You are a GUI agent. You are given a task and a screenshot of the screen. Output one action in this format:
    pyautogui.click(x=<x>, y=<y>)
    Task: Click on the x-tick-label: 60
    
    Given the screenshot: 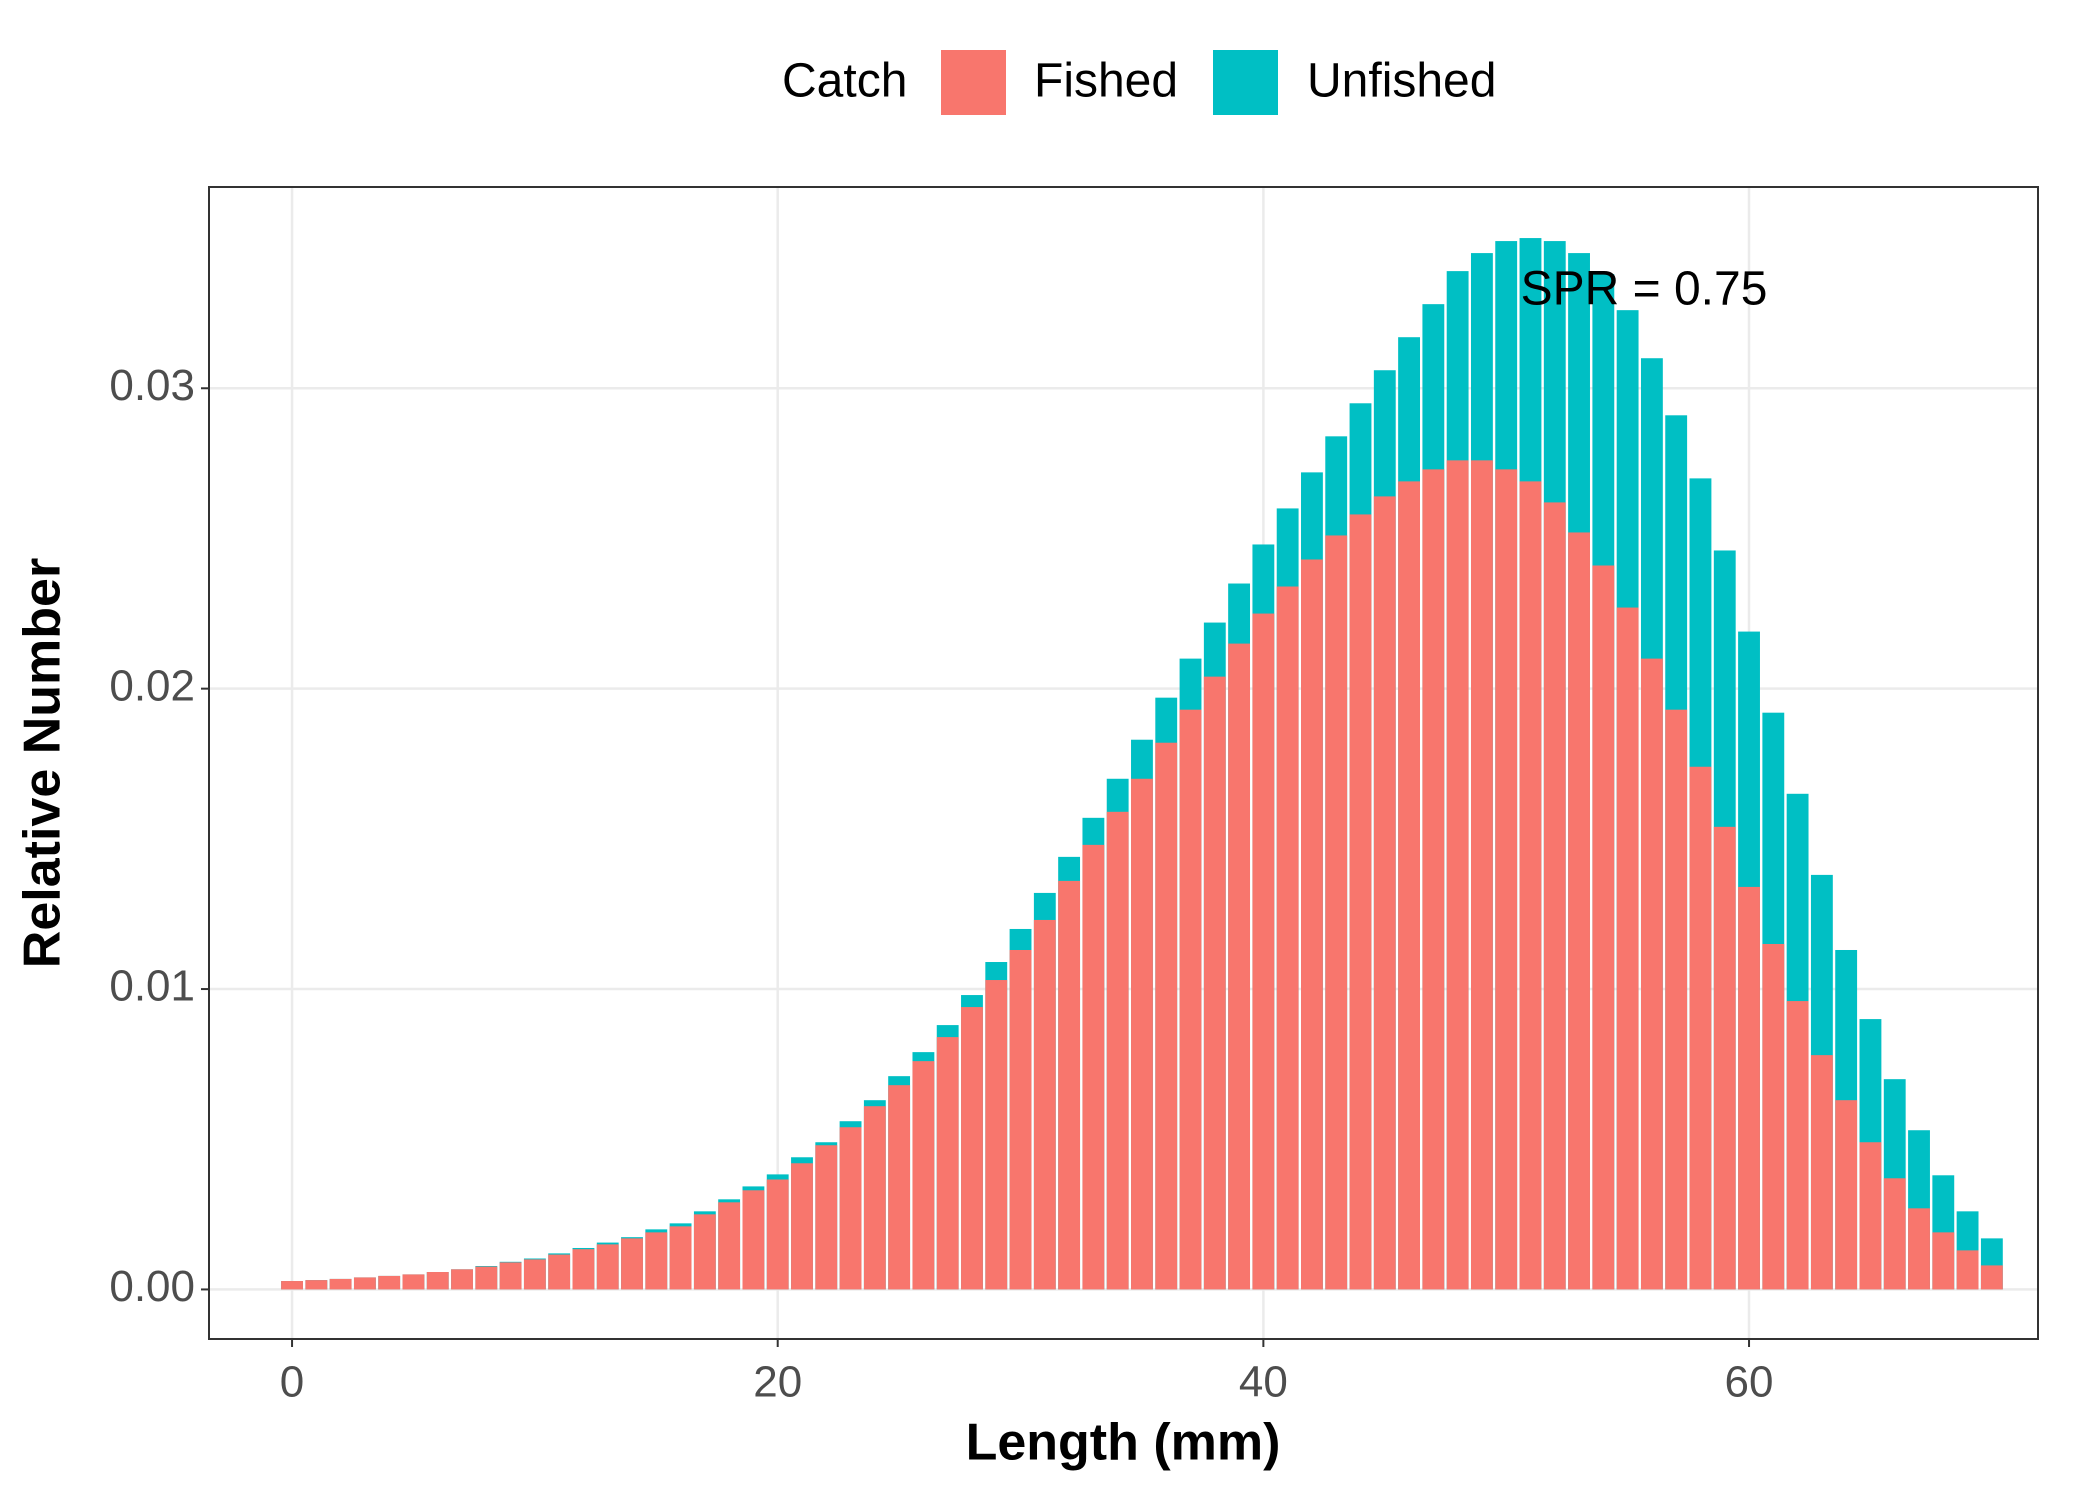 What is the action you would take?
    pyautogui.click(x=1749, y=1382)
    